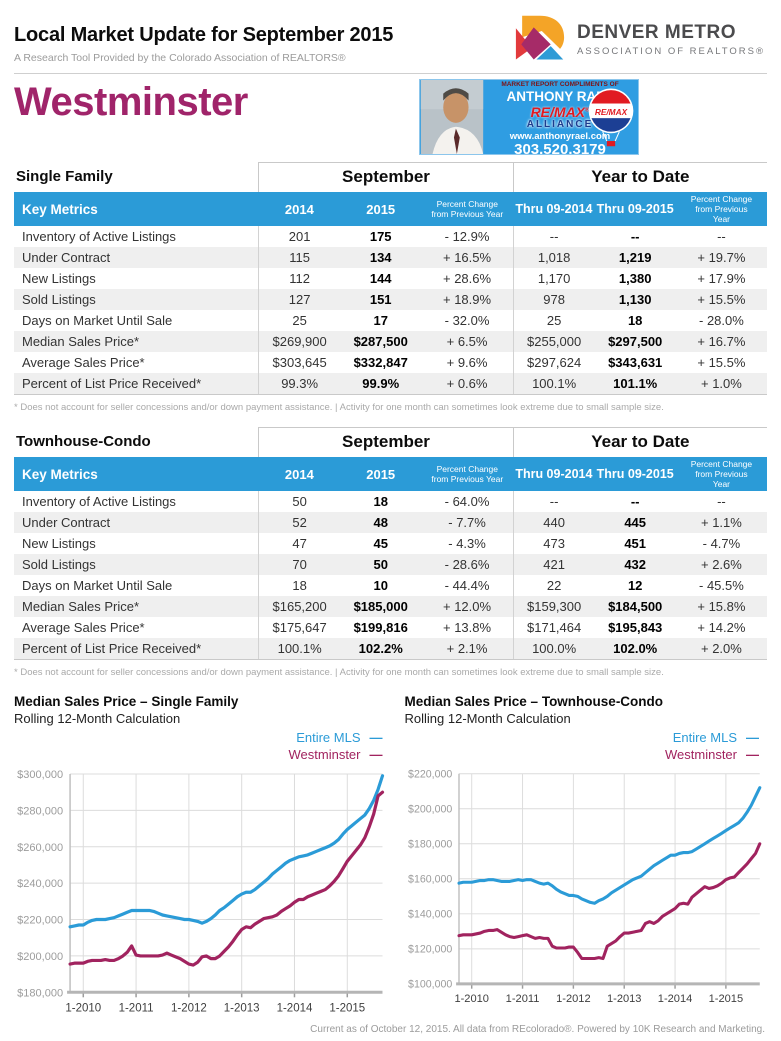  I want to click on svg-text: 1-2015, so click(725, 999).